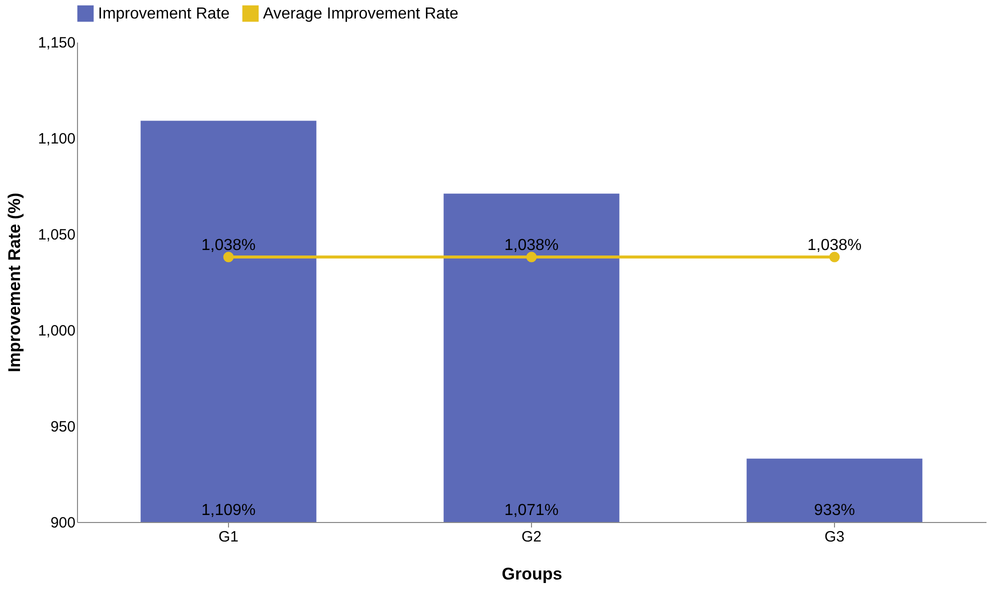  I want to click on y-tick-label: 1,100, so click(57, 139).